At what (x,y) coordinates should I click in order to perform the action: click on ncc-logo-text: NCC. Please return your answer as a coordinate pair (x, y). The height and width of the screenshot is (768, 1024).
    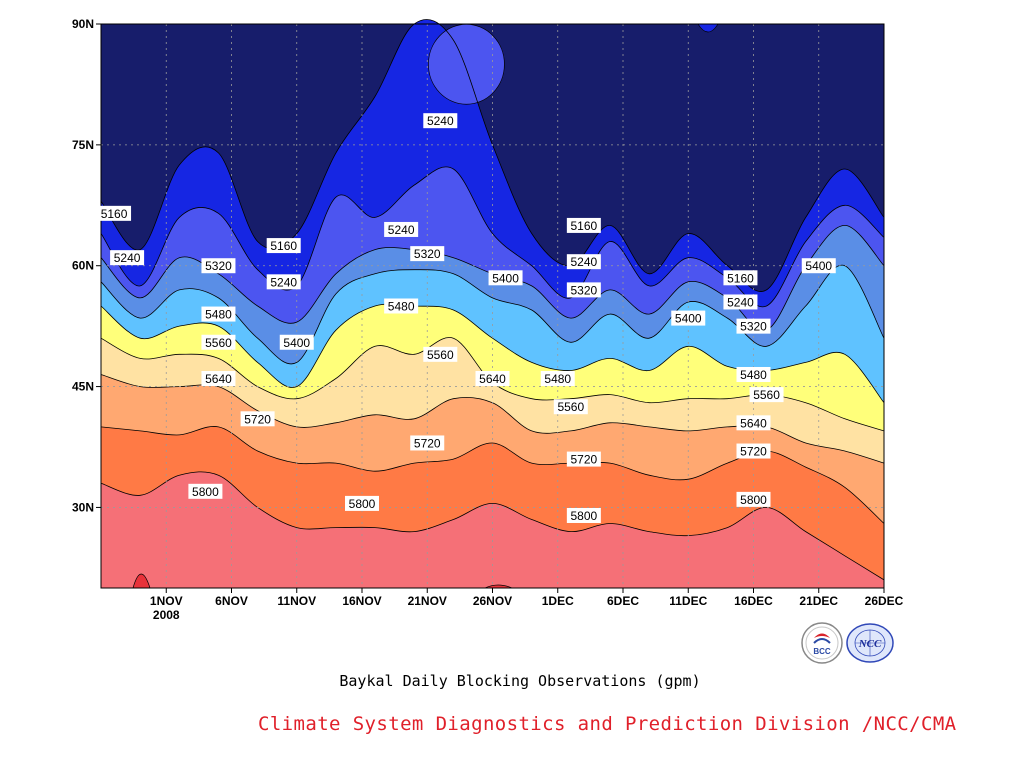
    Looking at the image, I should click on (870, 644).